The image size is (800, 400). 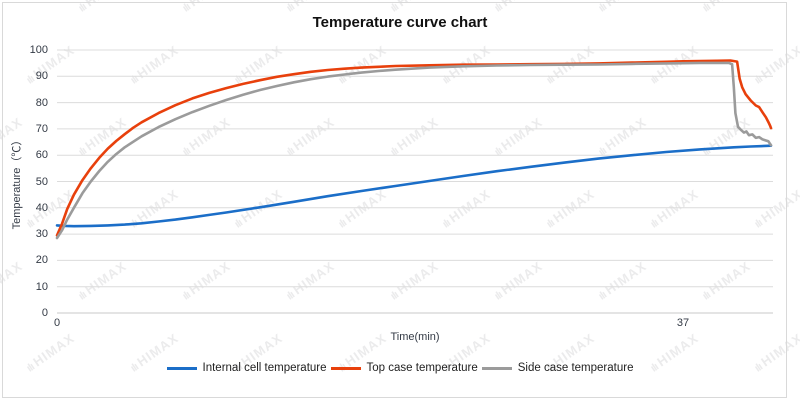 I want to click on y-tick-label: 80, so click(x=41, y=102).